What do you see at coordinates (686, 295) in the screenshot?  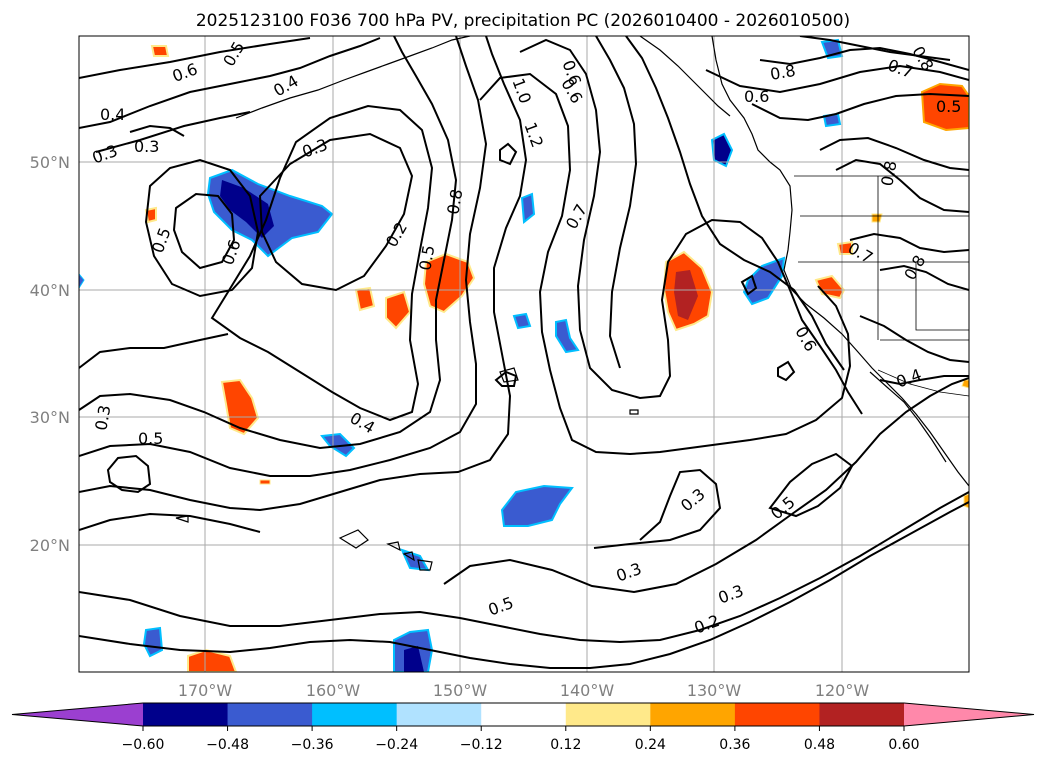 I see `precip-area-pos-core` at bounding box center [686, 295].